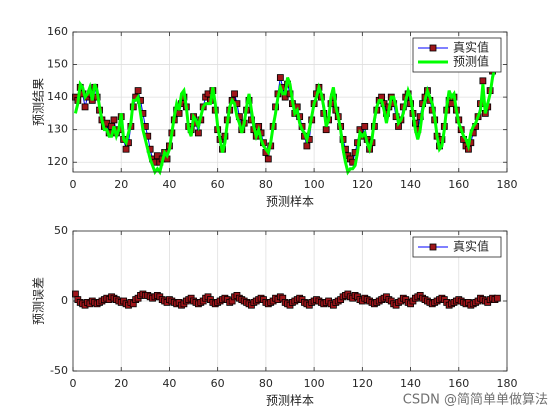 Image resolution: width=560 pixels, height=420 pixels. Describe the element at coordinates (59, 370) in the screenshot. I see `y-tick-label: -50` at that location.